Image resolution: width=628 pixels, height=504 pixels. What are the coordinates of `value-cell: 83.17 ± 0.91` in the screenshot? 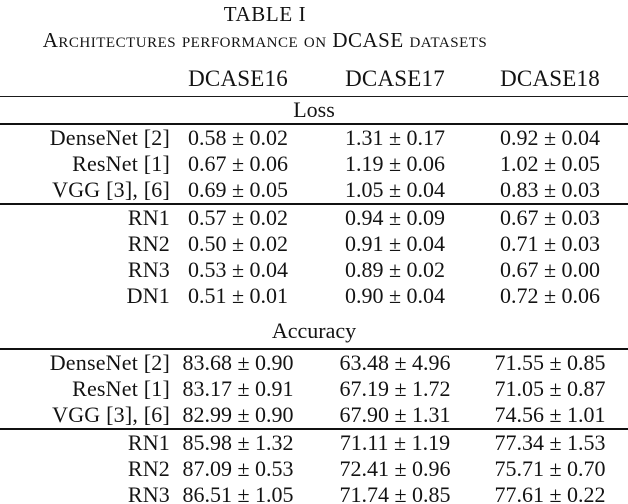 It's located at (238, 388).